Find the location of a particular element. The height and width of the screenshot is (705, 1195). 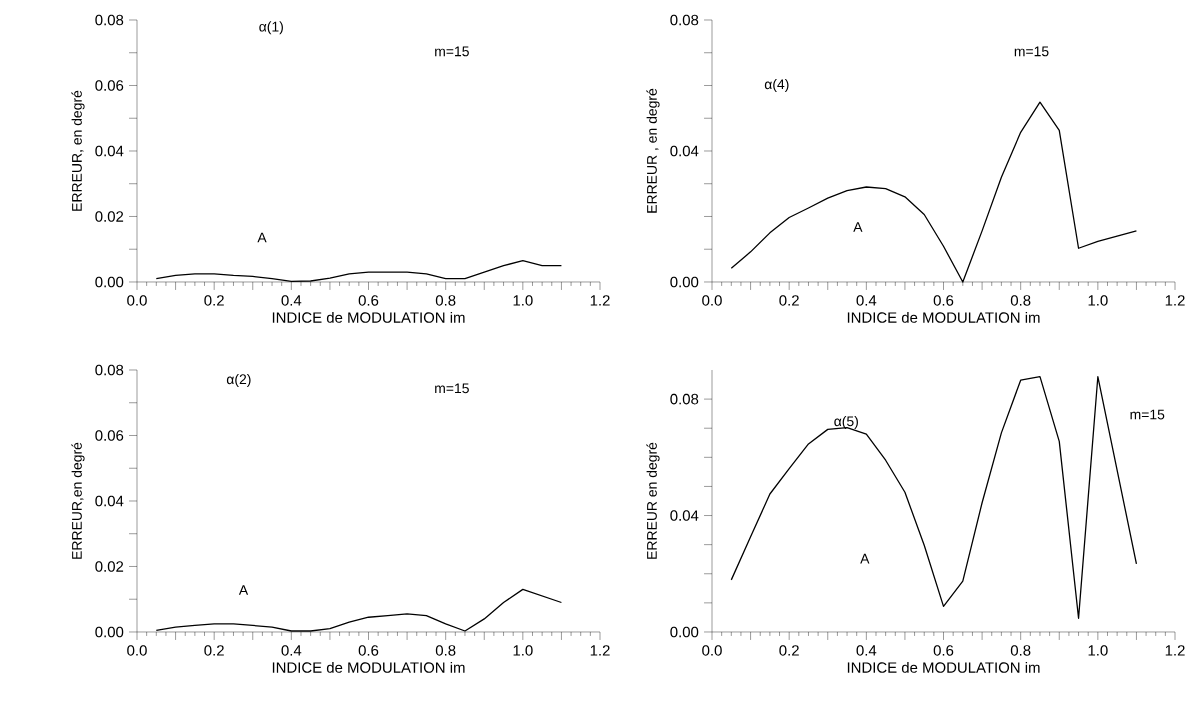

annotation: α(5) is located at coordinates (846, 422).